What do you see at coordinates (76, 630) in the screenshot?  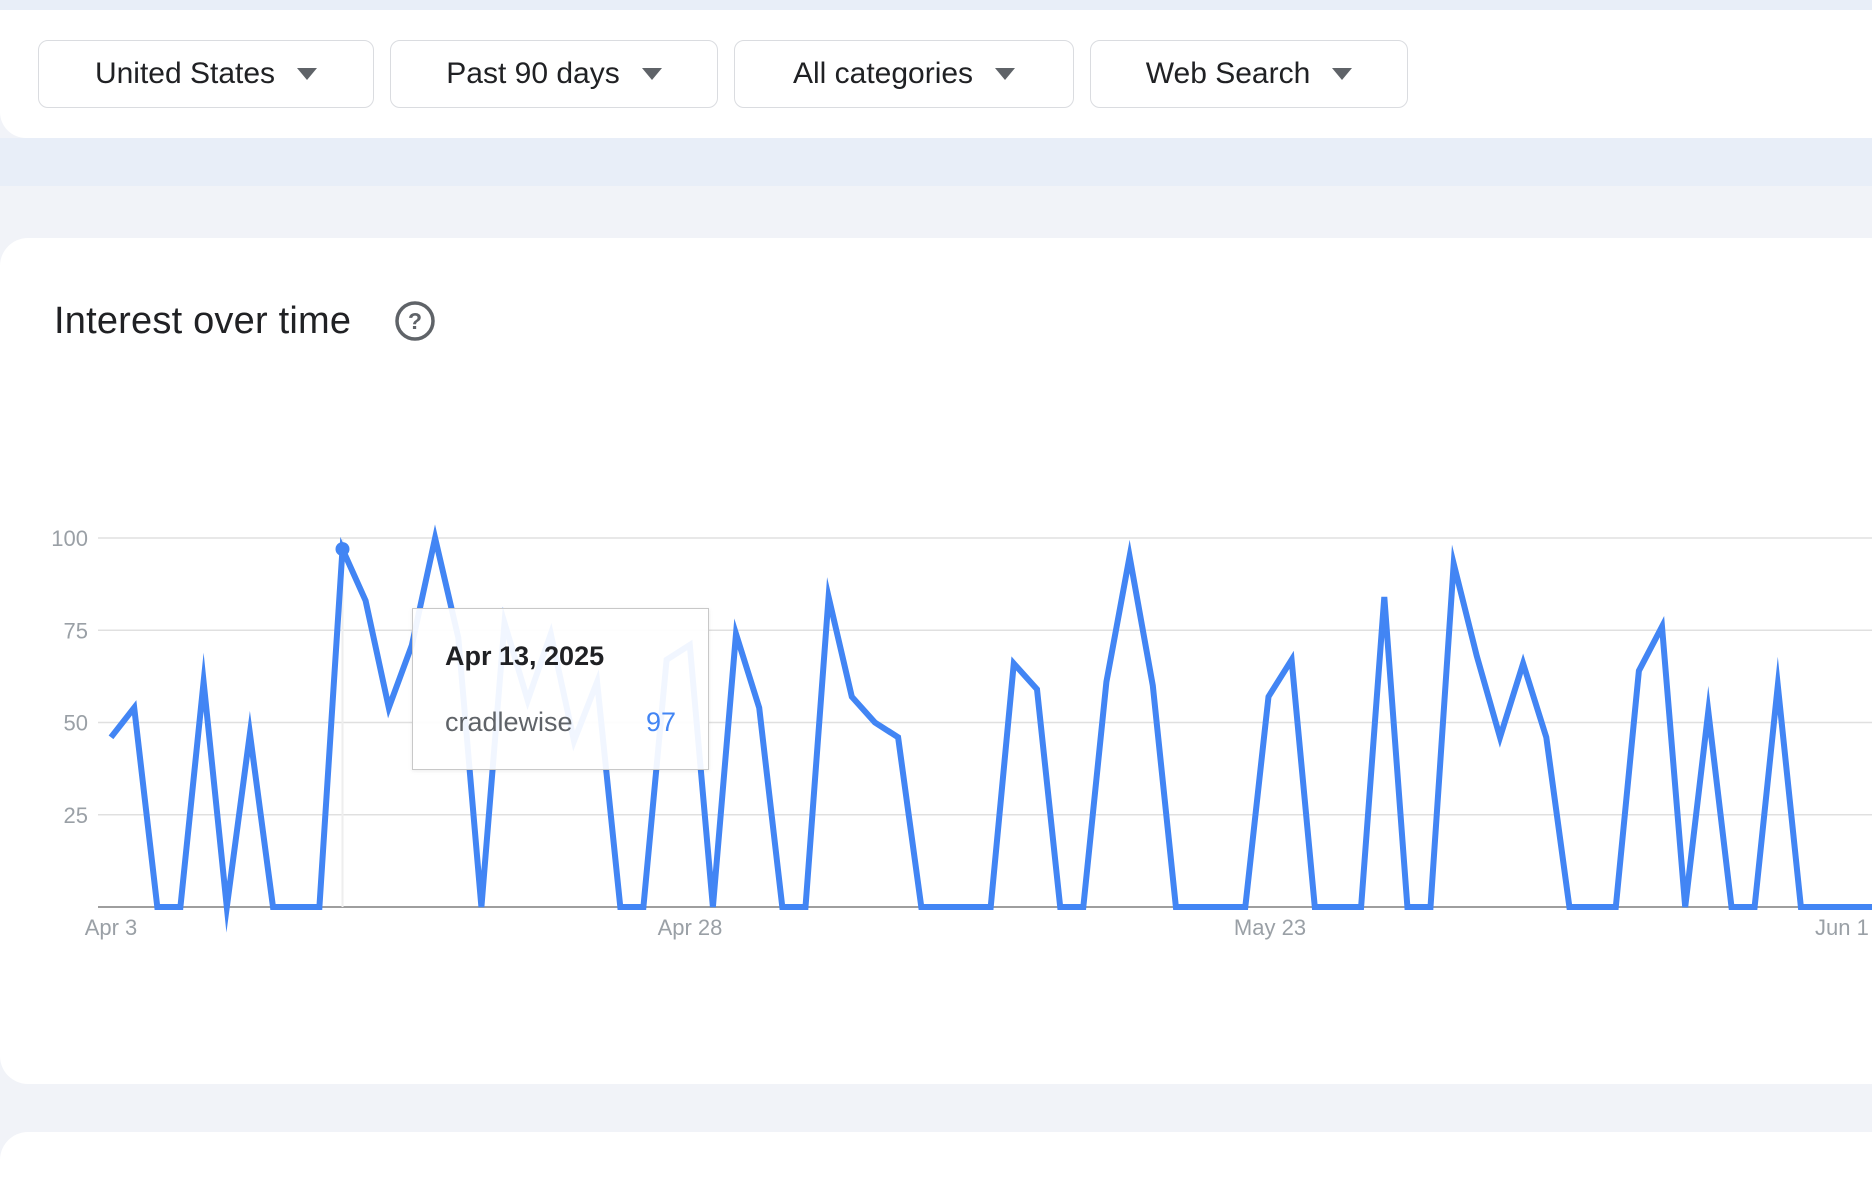 I see `y-tick-label: 75` at bounding box center [76, 630].